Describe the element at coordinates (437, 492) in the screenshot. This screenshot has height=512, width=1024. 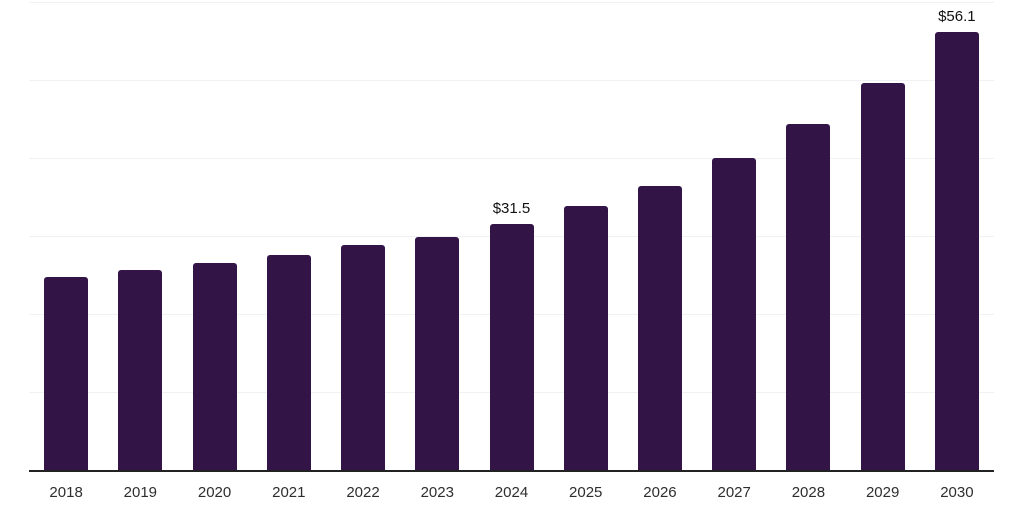
I see `x-tick-label-2023: 2023` at that location.